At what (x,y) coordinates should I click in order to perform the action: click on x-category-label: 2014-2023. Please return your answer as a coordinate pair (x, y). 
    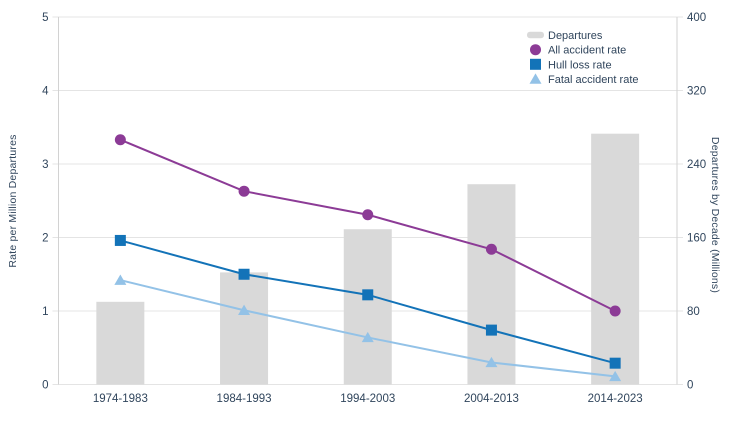
    Looking at the image, I should click on (615, 399).